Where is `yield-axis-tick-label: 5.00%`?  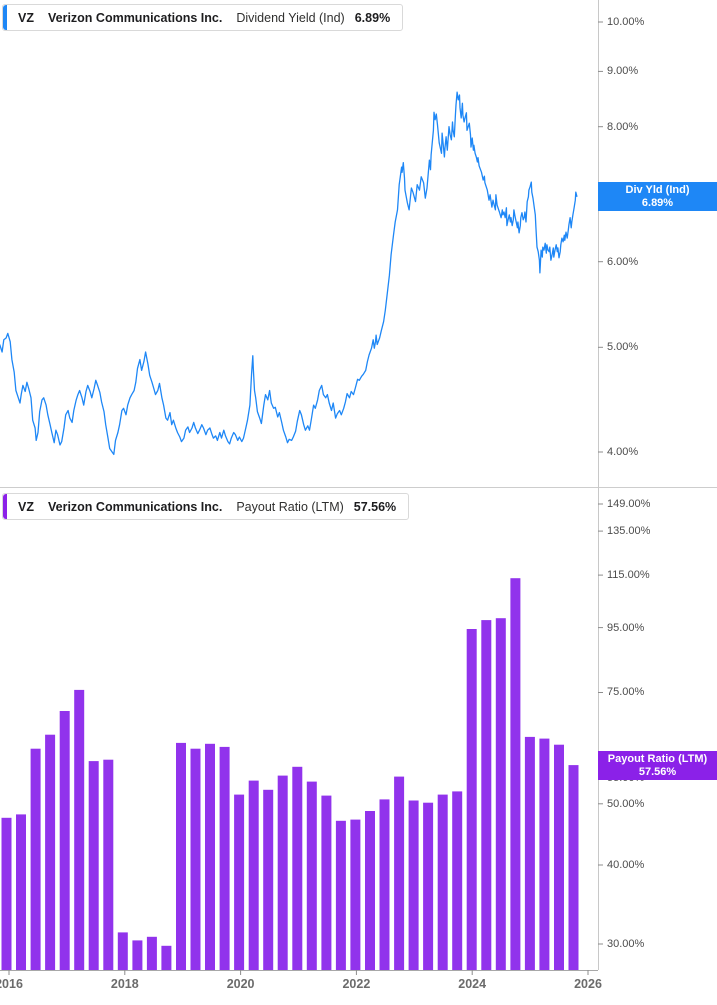 yield-axis-tick-label: 5.00% is located at coordinates (623, 347).